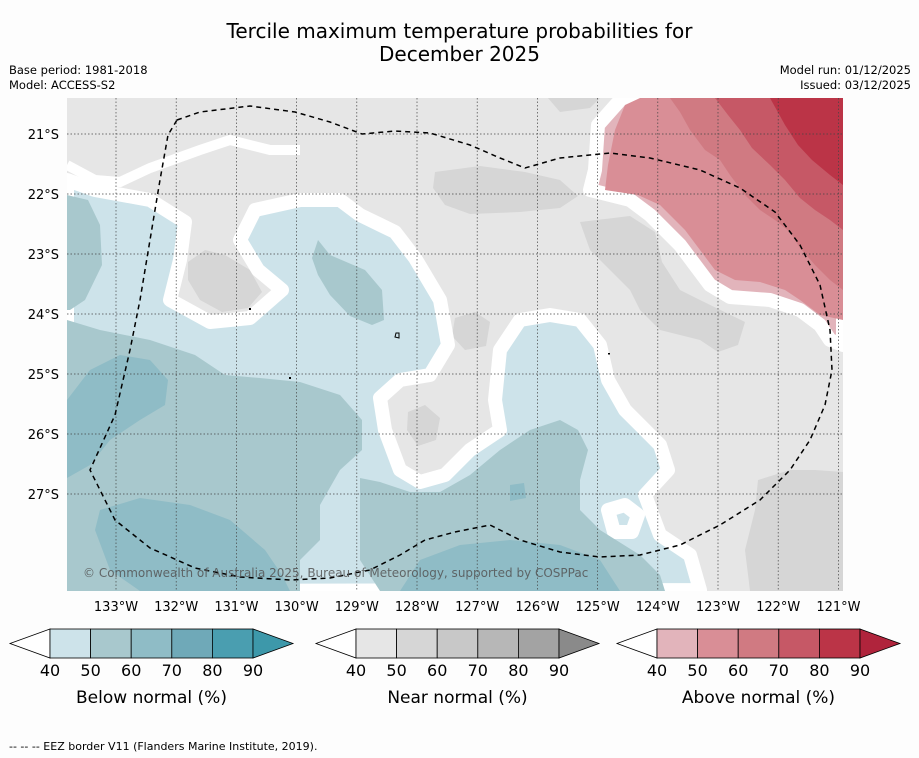  Describe the element at coordinates (537, 607) in the screenshot. I see `lon-label: 126°W` at that location.